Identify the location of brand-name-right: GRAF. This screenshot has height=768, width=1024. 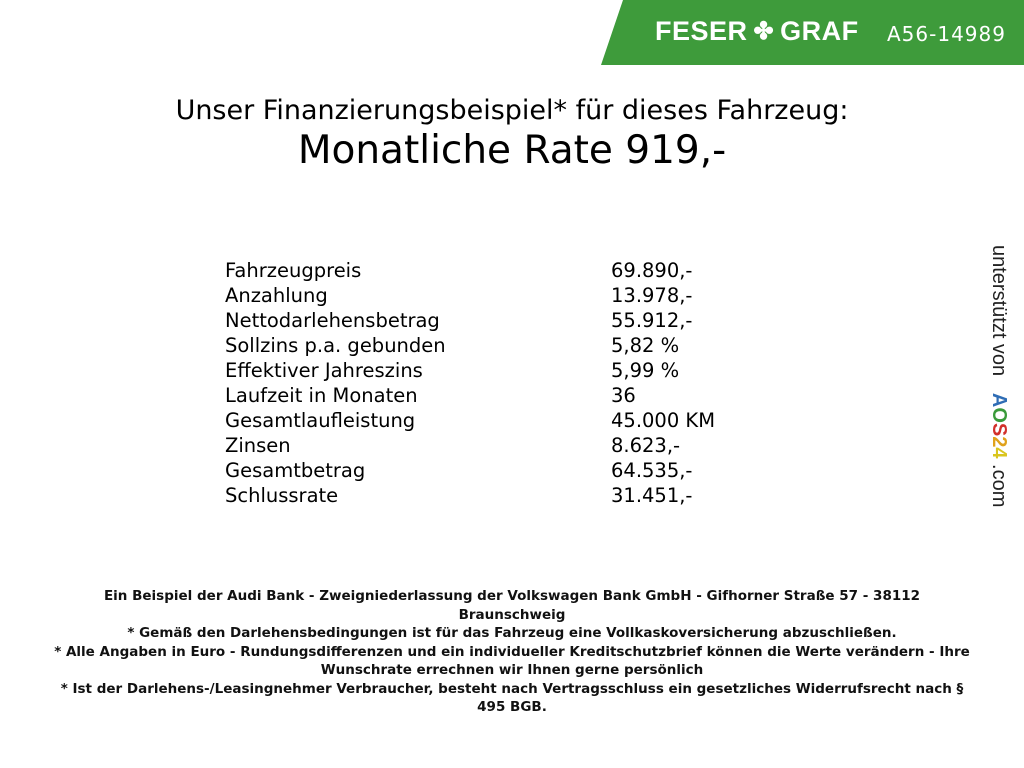
(819, 31).